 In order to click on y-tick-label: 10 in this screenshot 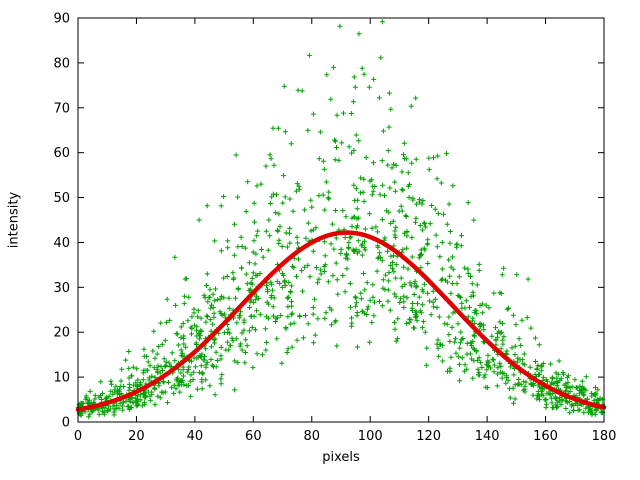, I will do `click(61, 378)`.